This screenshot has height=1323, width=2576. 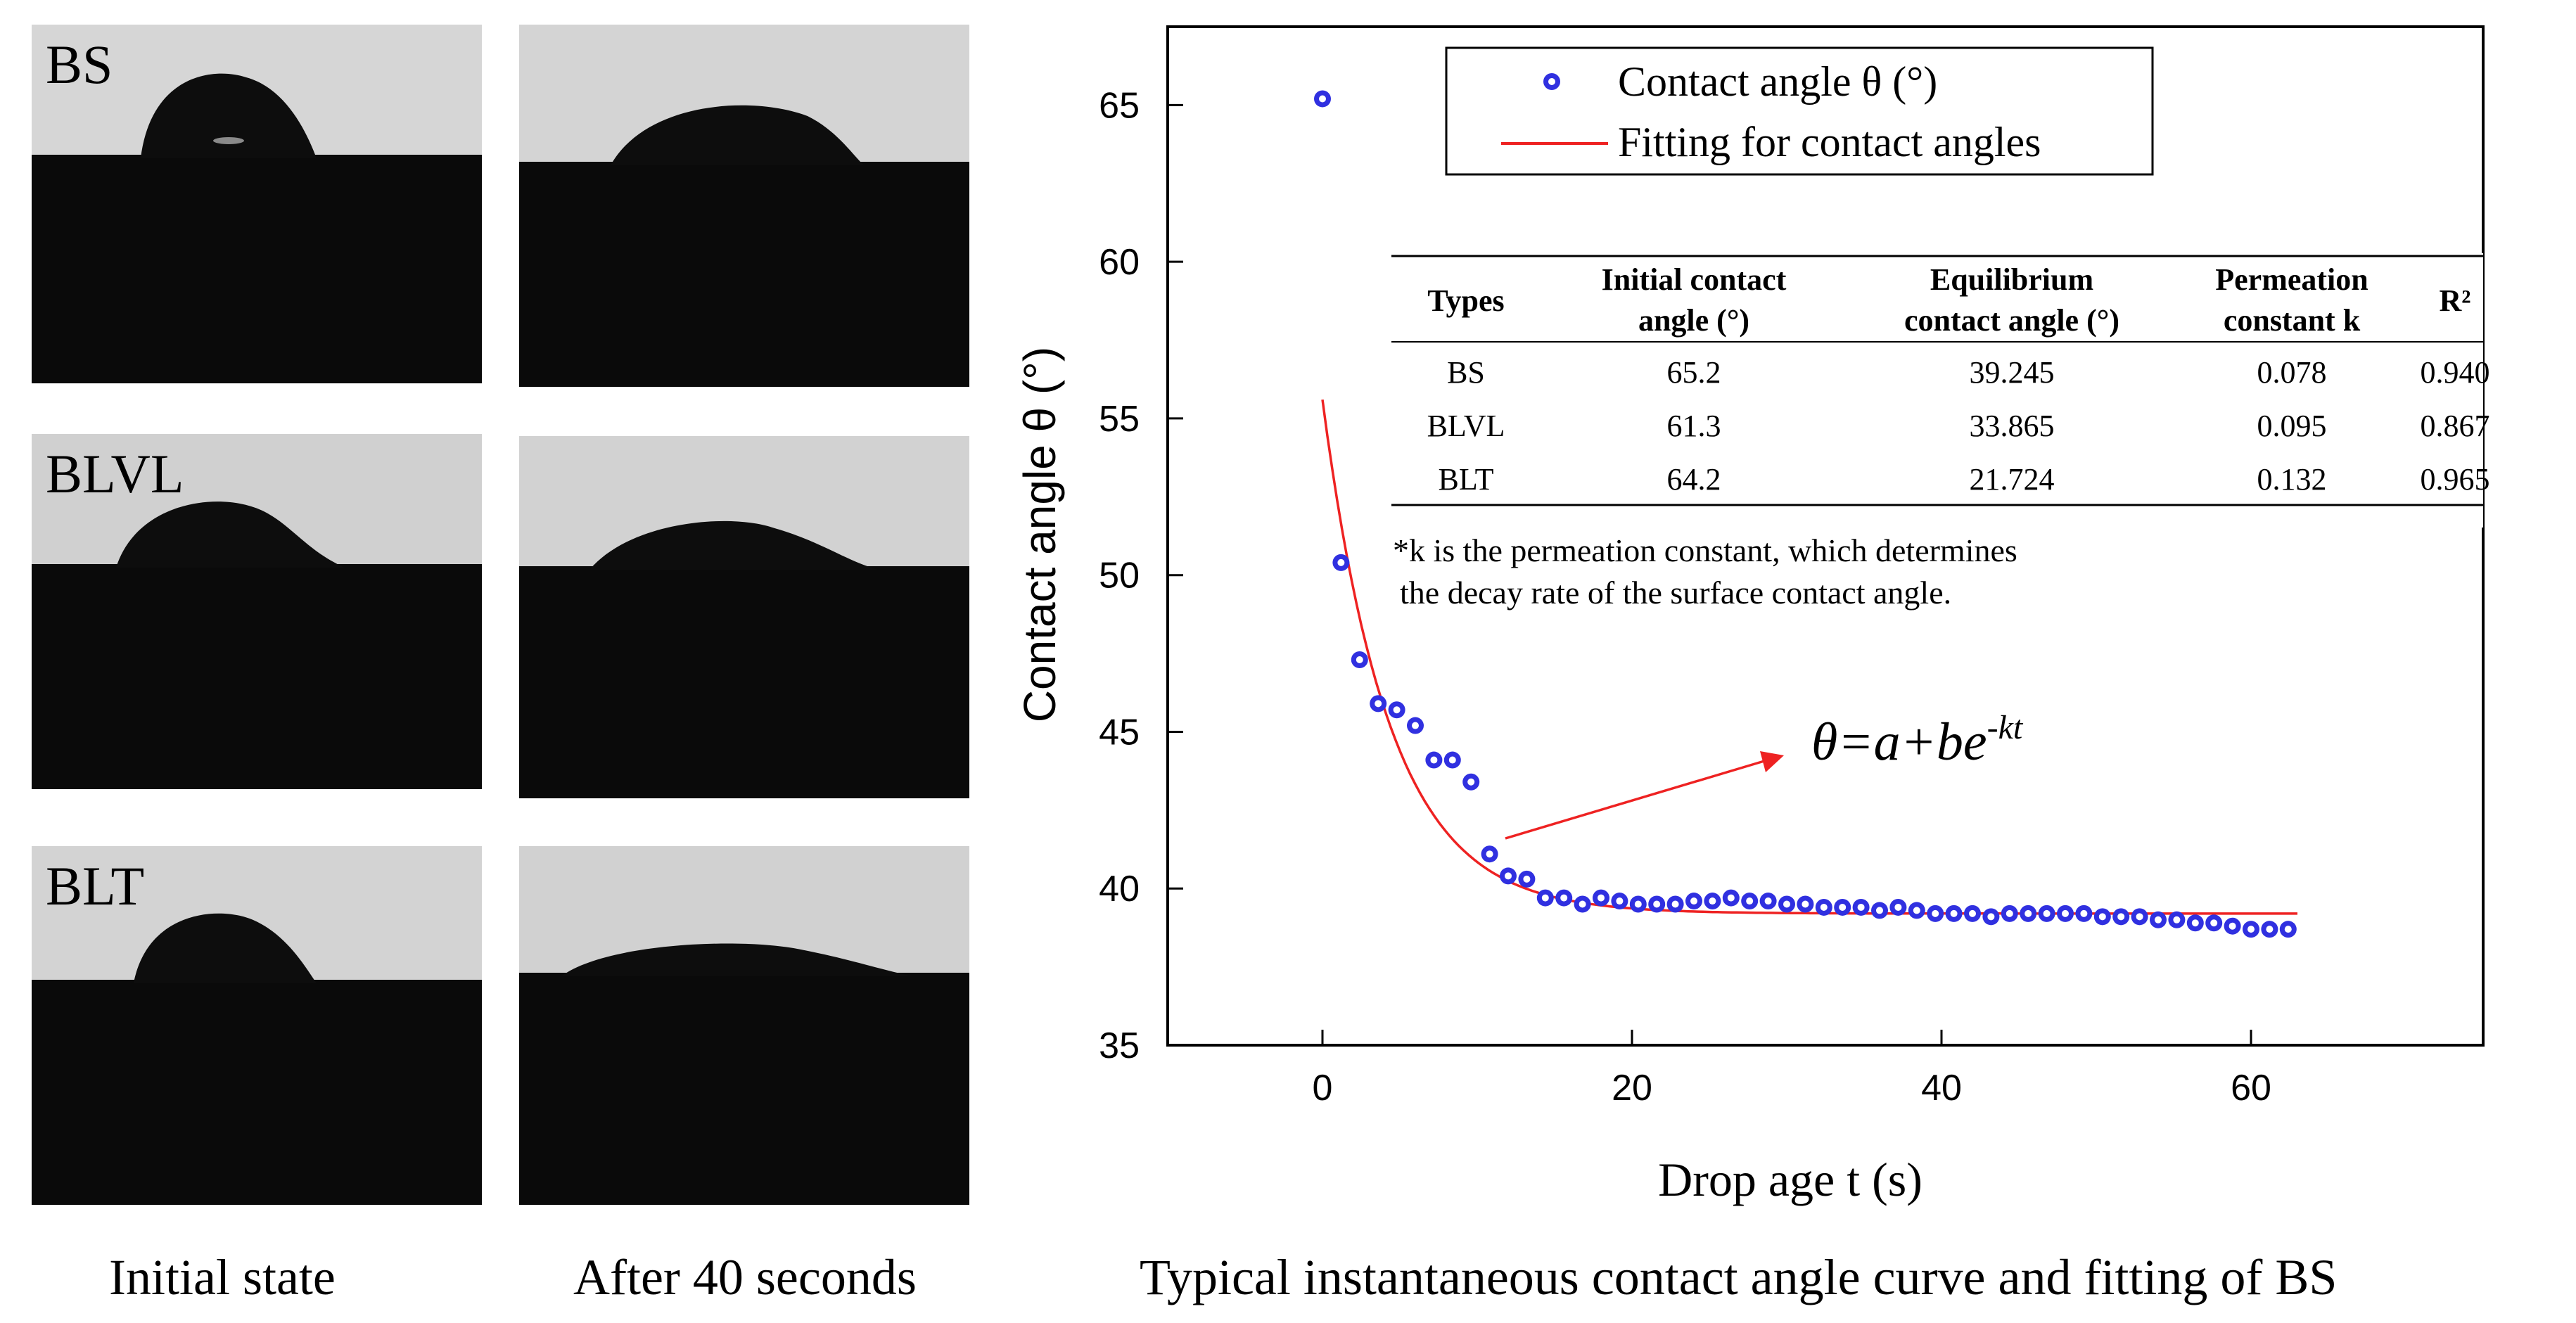 I want to click on table-header-initial-l2: angle (°), so click(x=1693, y=320).